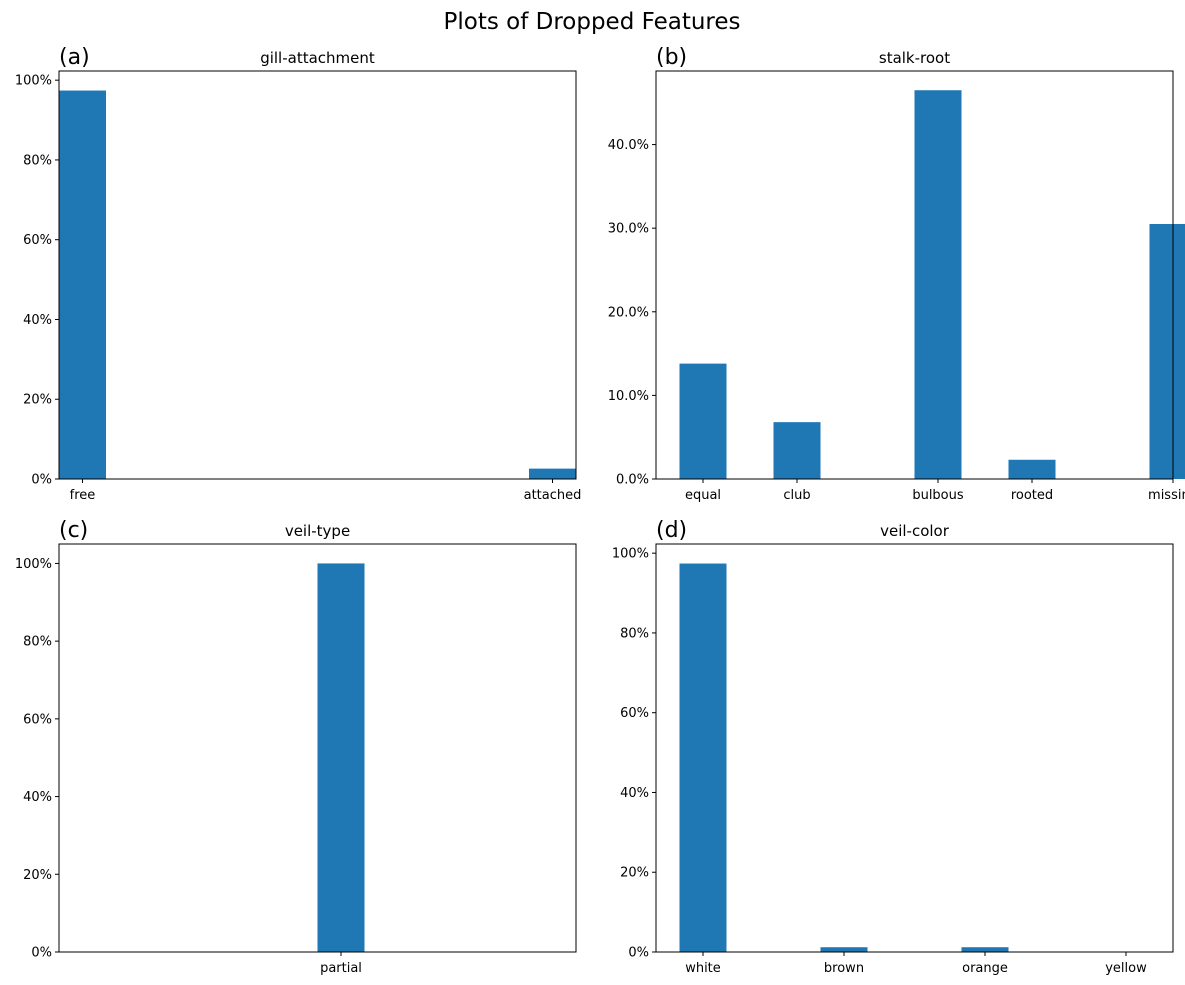 This screenshot has width=1185, height=985. Describe the element at coordinates (74, 57) in the screenshot. I see `panel-tag: (a)` at that location.